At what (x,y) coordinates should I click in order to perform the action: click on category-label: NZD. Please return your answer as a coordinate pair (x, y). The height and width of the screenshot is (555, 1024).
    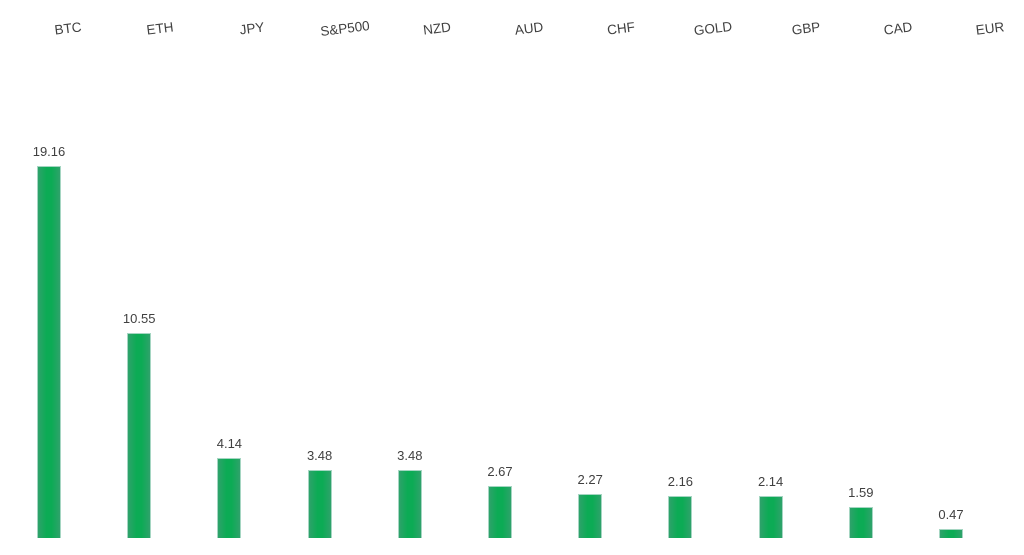
    Looking at the image, I should click on (437, 28).